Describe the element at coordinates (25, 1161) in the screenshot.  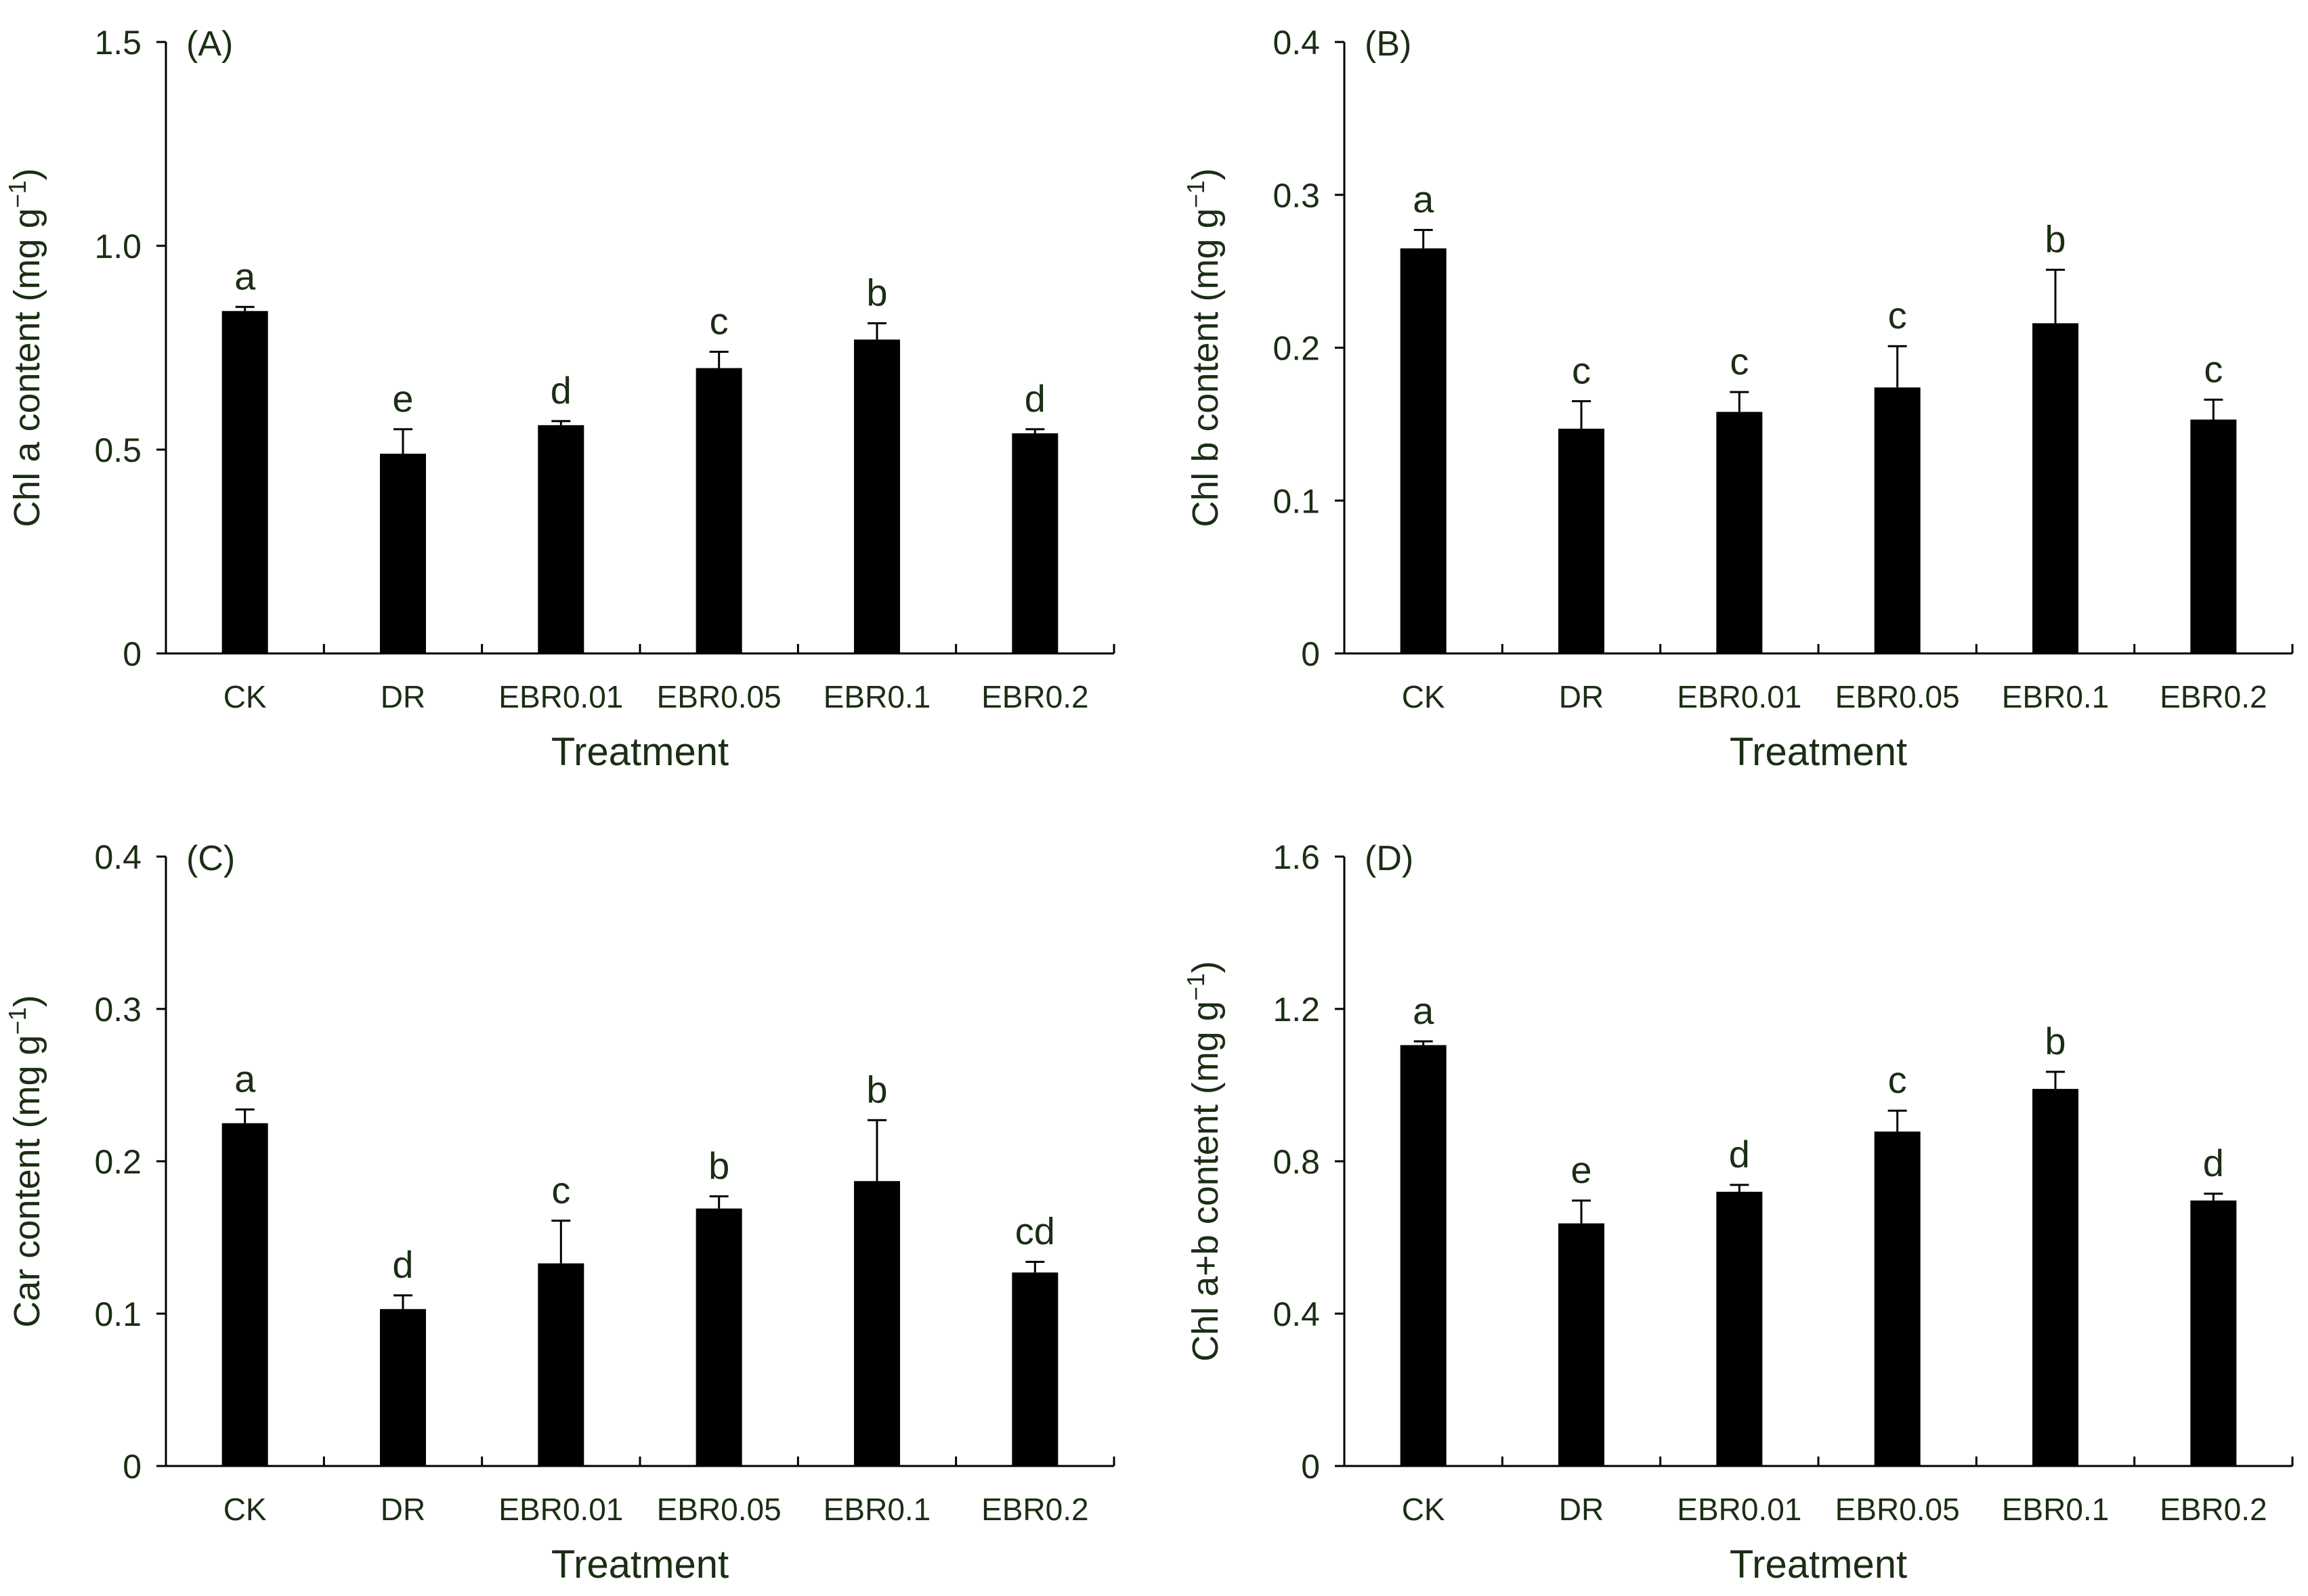
I see `y-axis-title: Car content (mg g−1)` at that location.